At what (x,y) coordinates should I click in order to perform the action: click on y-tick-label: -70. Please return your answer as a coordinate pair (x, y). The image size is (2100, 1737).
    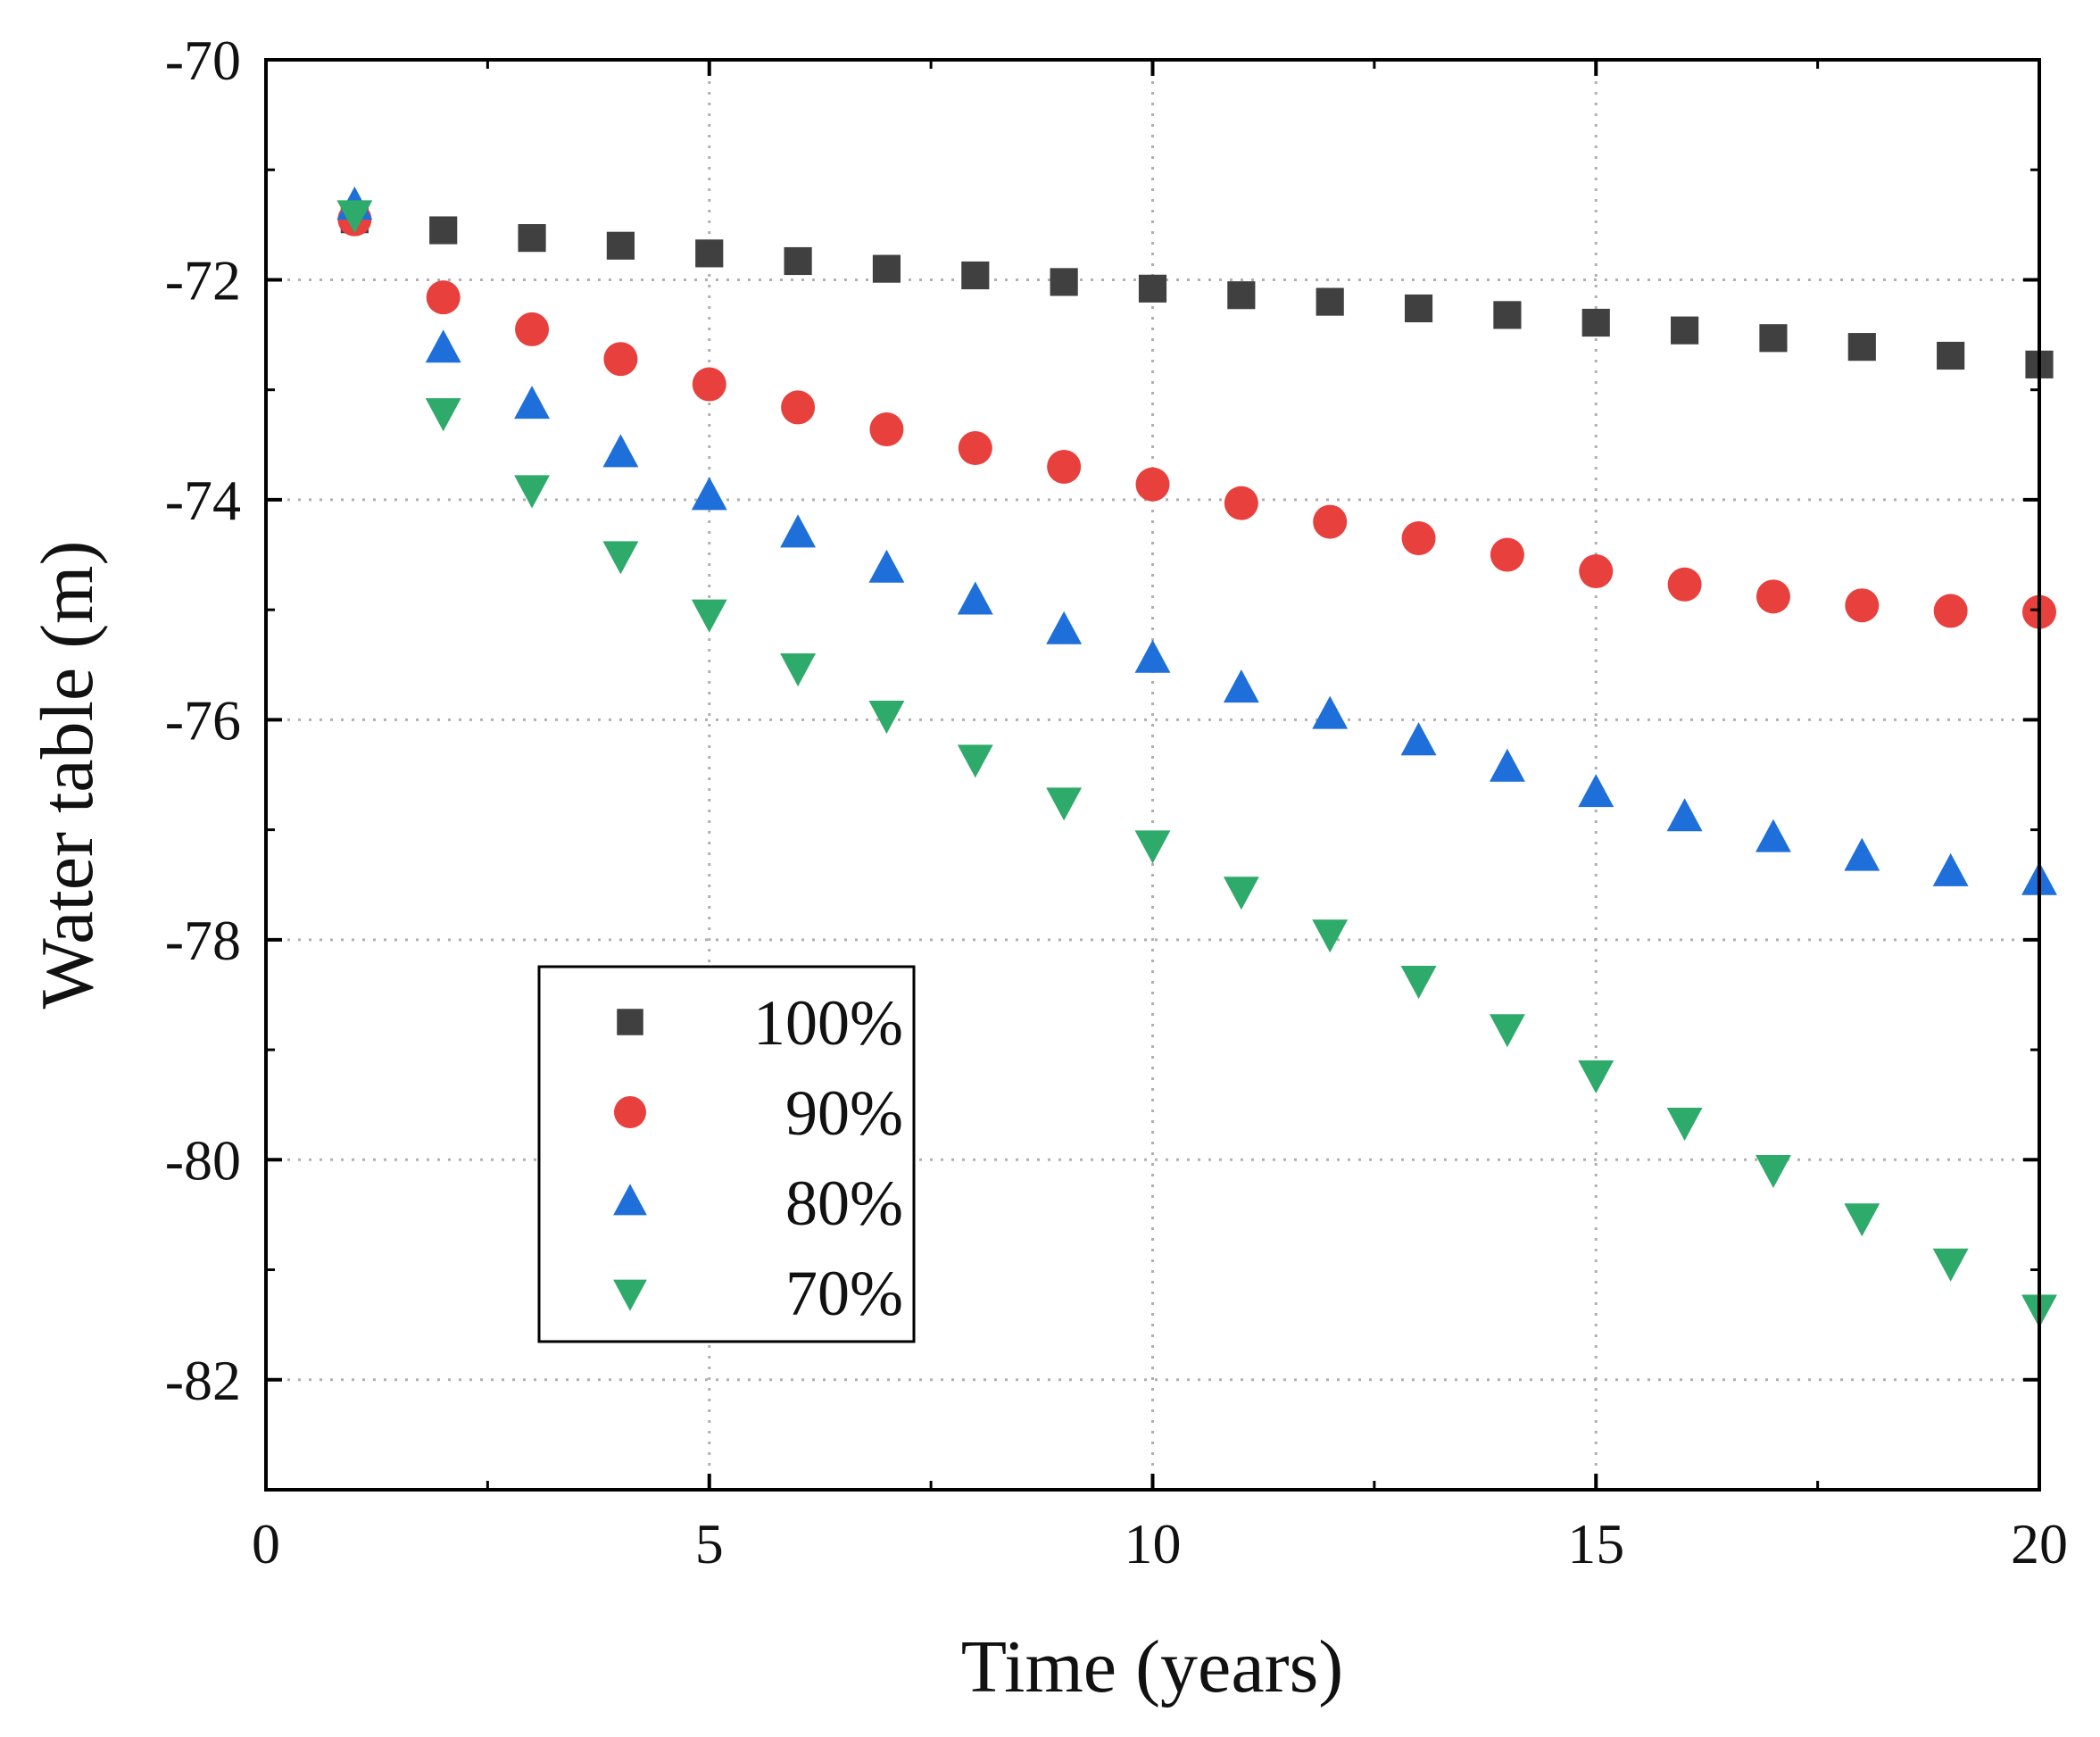
    Looking at the image, I should click on (203, 61).